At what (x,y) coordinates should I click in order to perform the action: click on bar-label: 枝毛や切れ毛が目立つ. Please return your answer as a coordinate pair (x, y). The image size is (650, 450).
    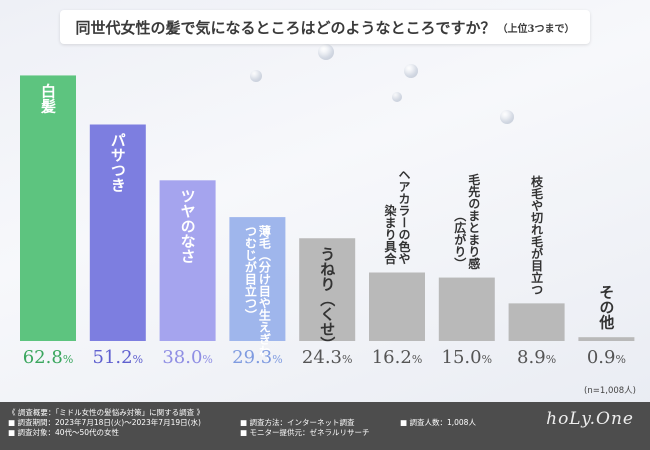
    Looking at the image, I should click on (537, 234).